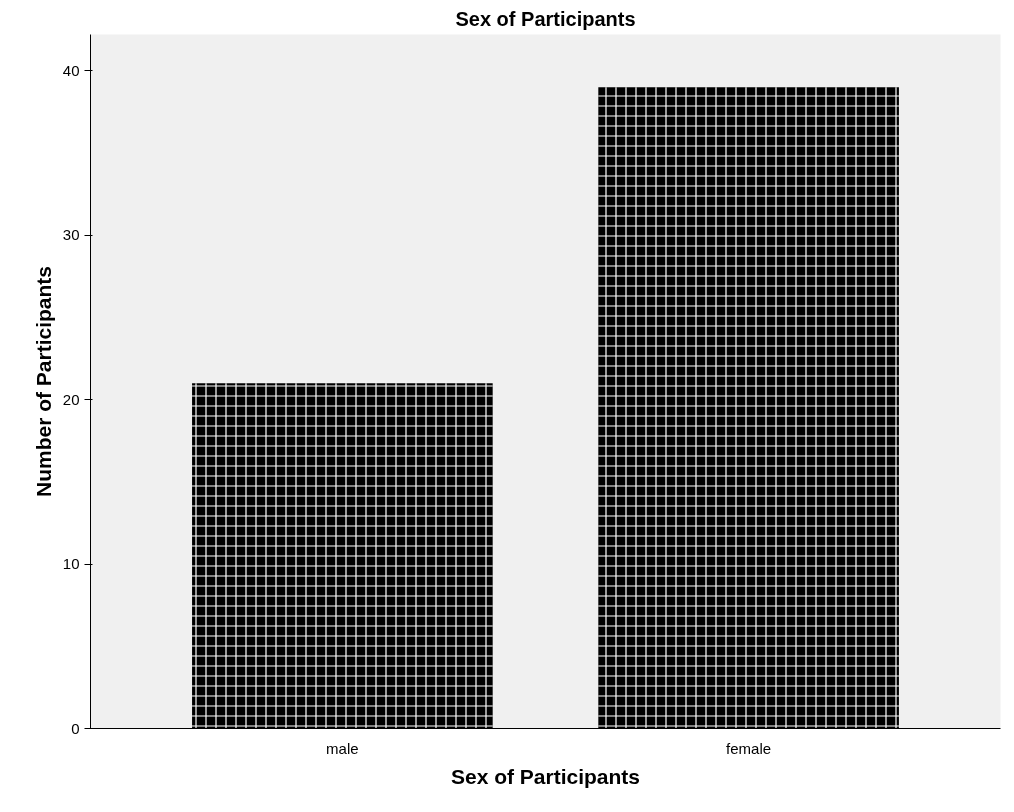 The height and width of the screenshot is (812, 1014). Describe the element at coordinates (342, 748) in the screenshot. I see `x-tick-label: male` at that location.